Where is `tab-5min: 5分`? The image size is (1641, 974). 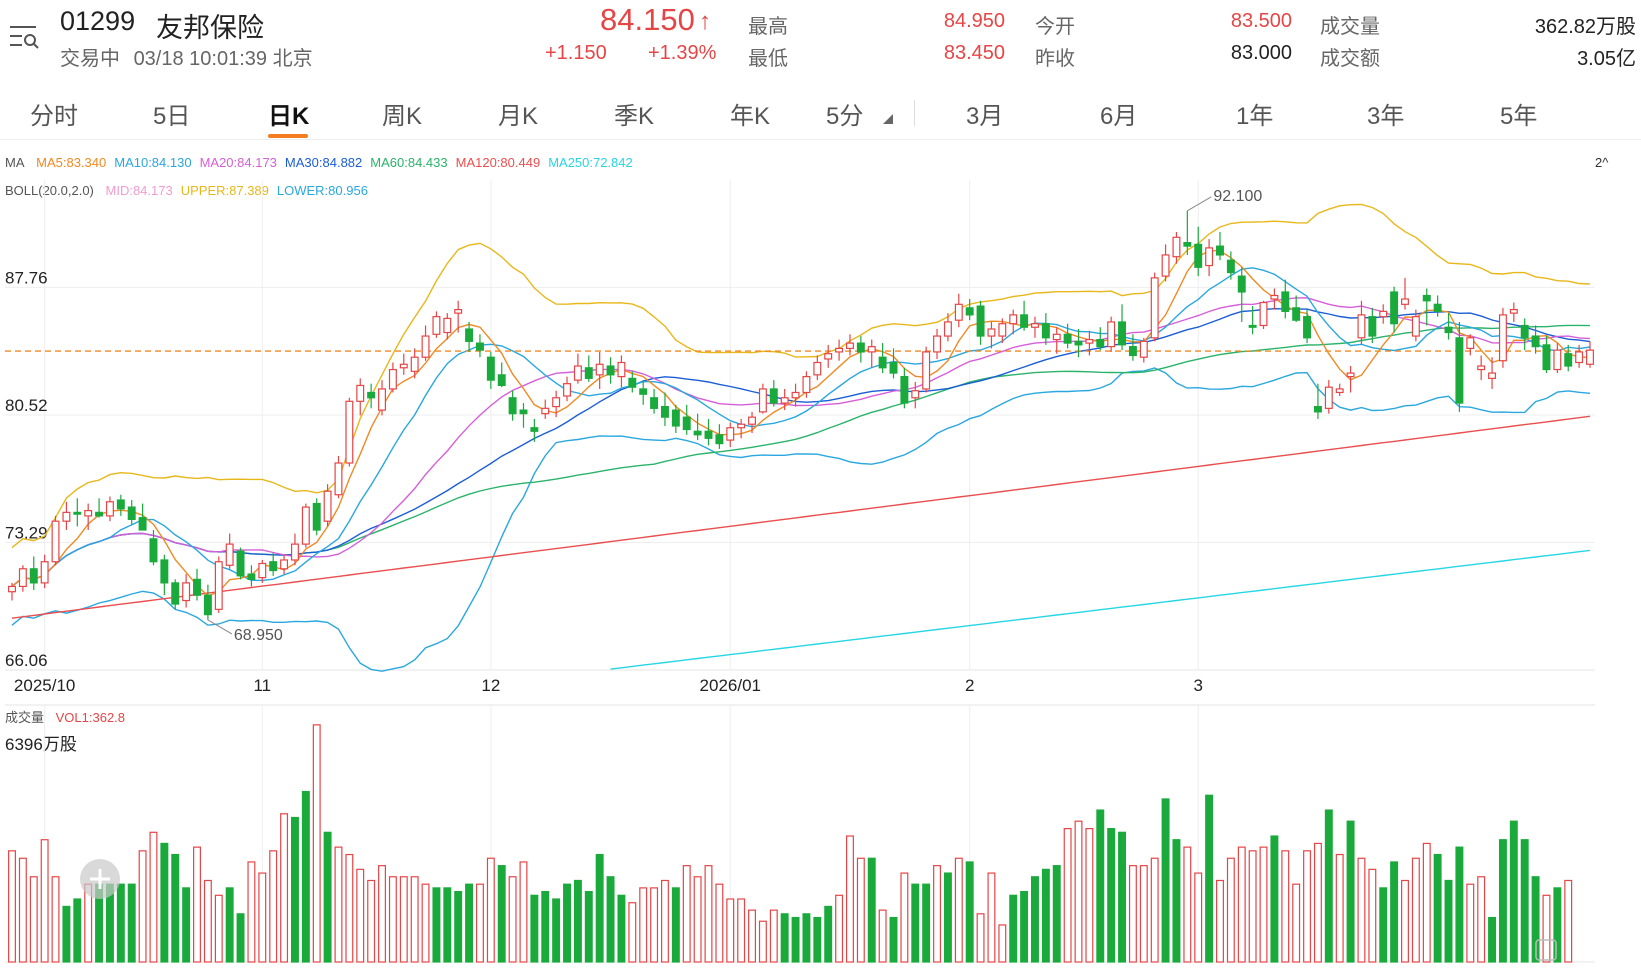
tab-5min: 5分 is located at coordinates (845, 116).